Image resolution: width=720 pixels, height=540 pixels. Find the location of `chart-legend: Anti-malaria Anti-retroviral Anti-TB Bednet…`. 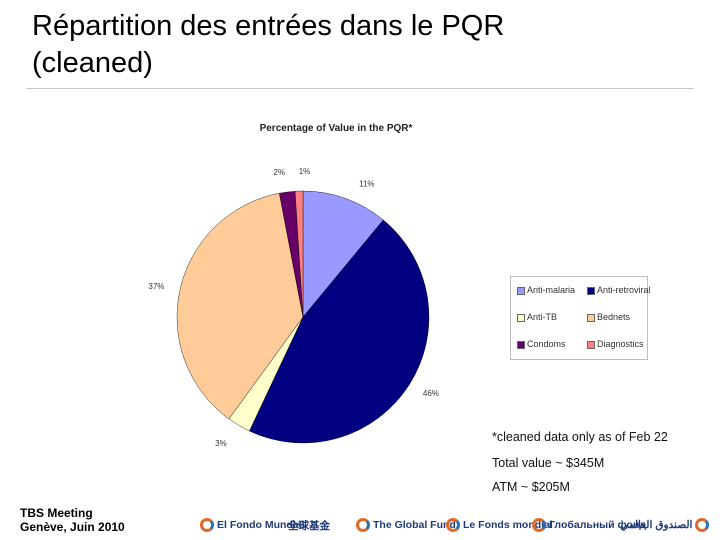

chart-legend: Anti-malaria Anti-retroviral Anti-TB Bednet… is located at coordinates (580, 318).